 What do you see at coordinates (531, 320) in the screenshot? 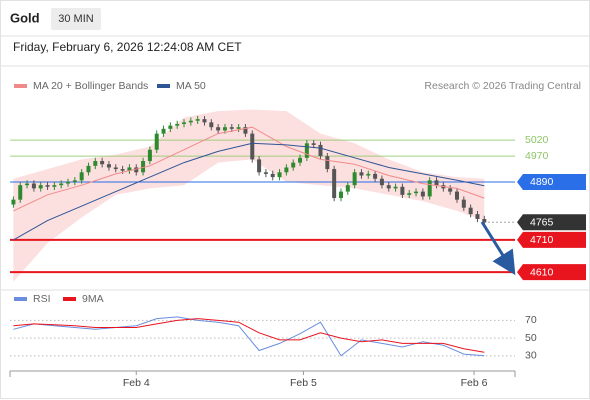
I see `y-tick-label: 70` at bounding box center [531, 320].